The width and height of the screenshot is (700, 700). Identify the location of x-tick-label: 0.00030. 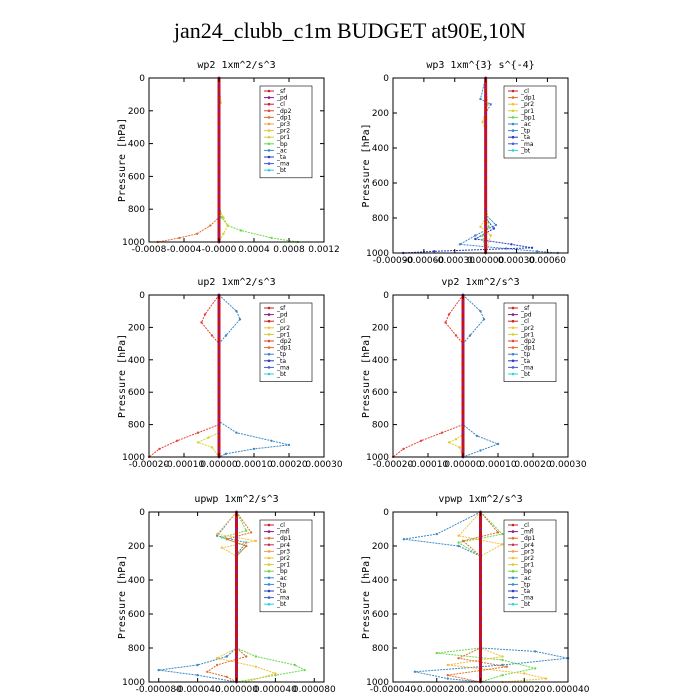
(516, 261).